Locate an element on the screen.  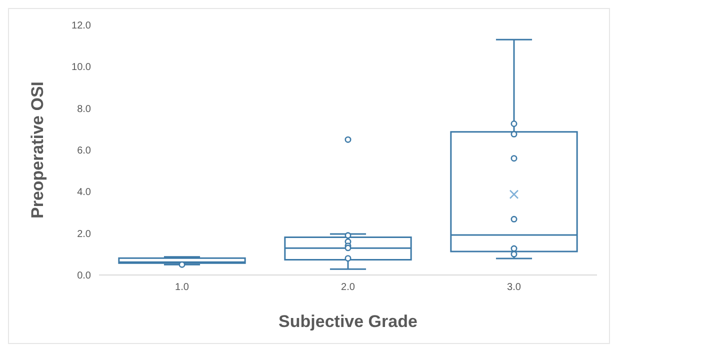
x-tick-label: 2.0 is located at coordinates (348, 288).